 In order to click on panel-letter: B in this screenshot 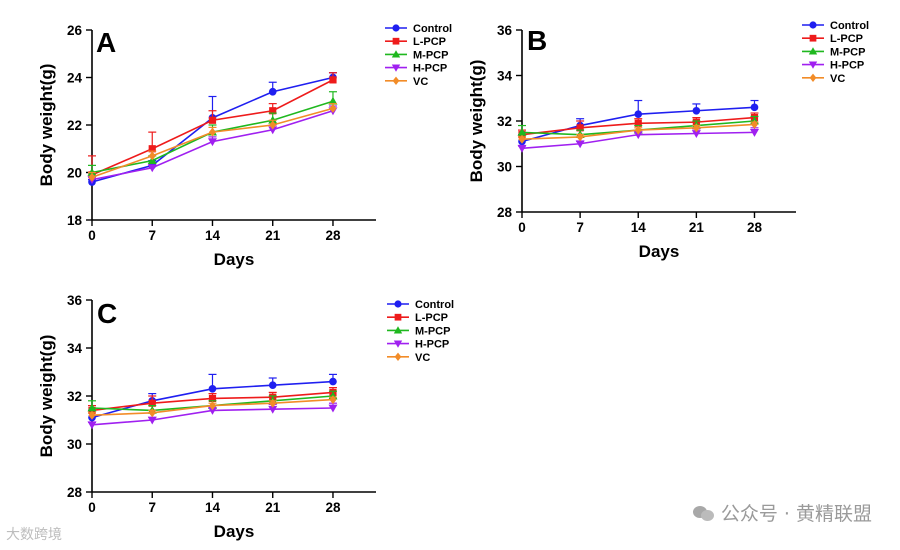, I will do `click(537, 40)`.